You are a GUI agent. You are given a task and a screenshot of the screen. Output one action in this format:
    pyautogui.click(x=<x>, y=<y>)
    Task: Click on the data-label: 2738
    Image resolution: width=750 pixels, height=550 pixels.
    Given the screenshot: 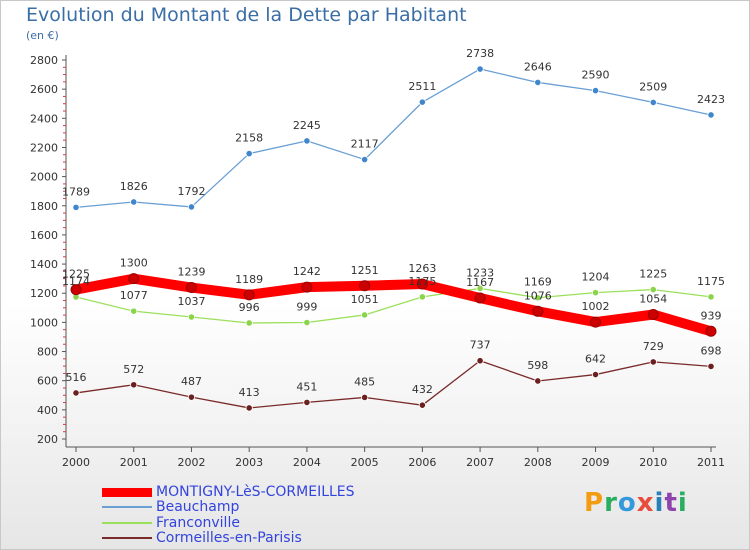 What is the action you would take?
    pyautogui.click(x=480, y=53)
    